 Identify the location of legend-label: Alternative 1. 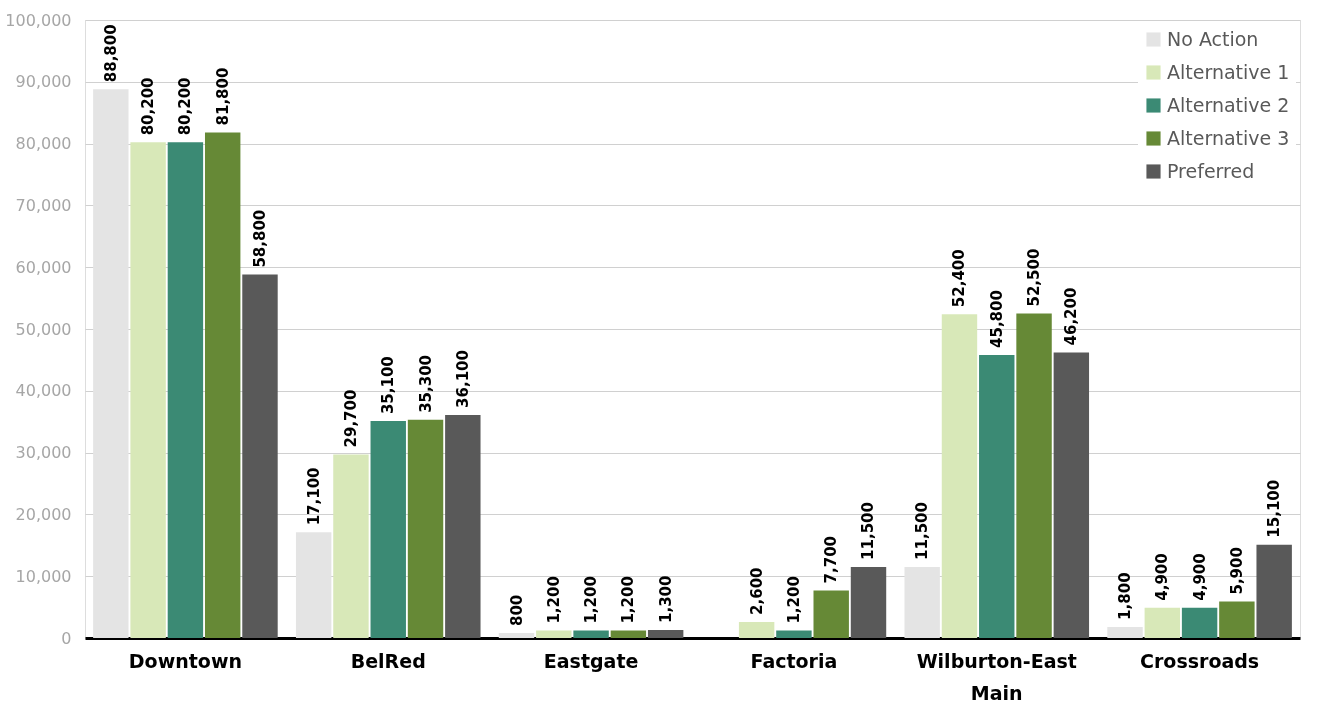
(1228, 71).